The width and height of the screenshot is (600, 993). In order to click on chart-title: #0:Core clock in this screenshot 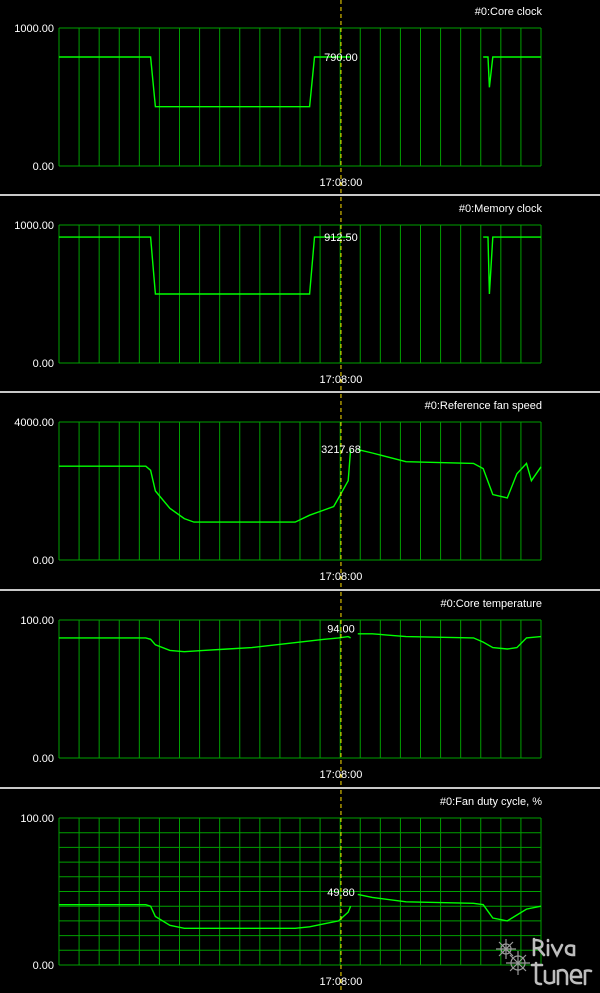, I will do `click(509, 12)`.